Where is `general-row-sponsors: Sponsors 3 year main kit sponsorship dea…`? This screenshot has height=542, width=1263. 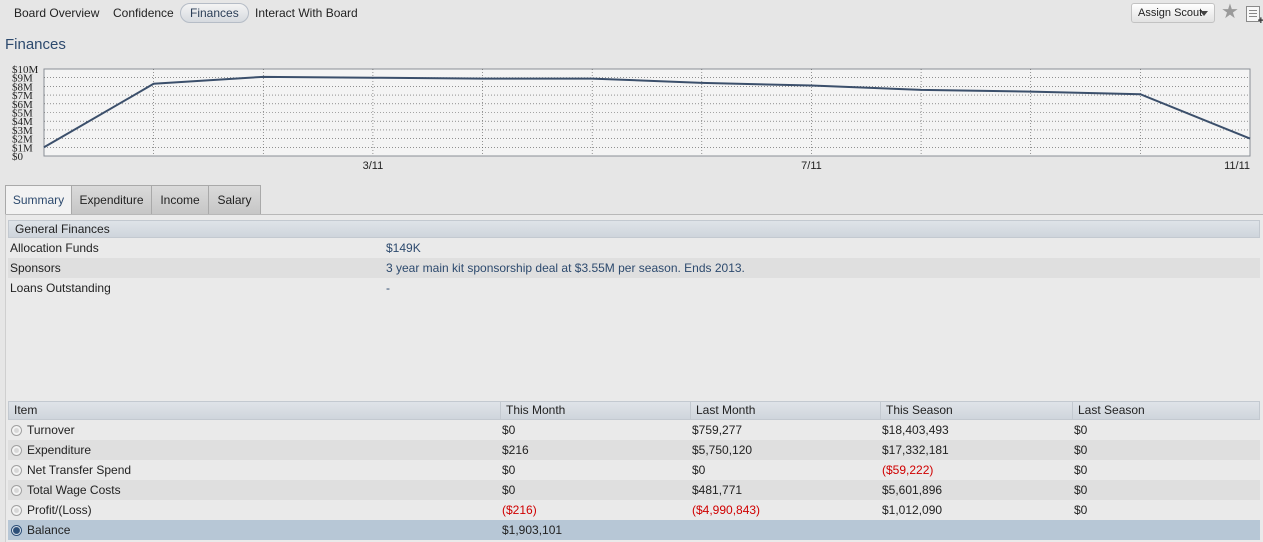
general-row-sponsors: Sponsors 3 year main kit sponsorship dea… is located at coordinates (634, 268).